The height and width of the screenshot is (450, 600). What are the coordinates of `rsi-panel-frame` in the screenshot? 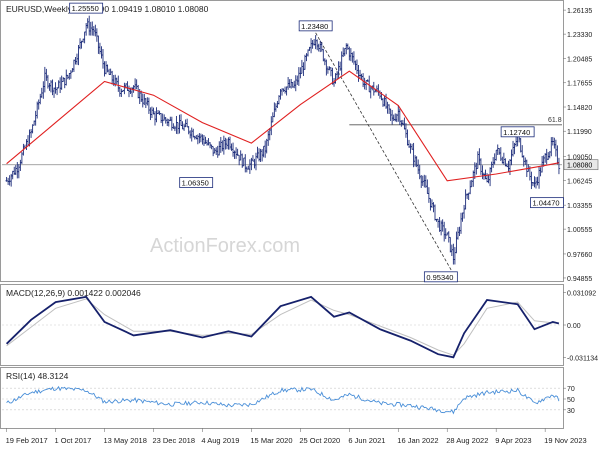 It's located at (282, 398).